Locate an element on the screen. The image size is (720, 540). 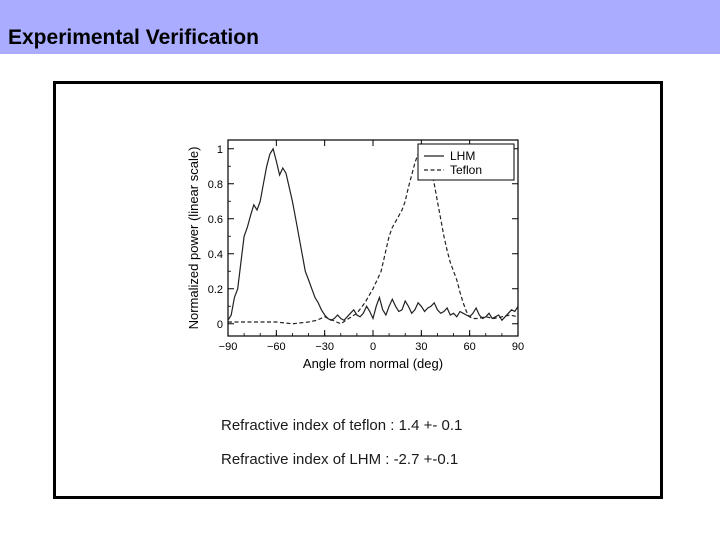
x-tick-label: 90 is located at coordinates (518, 347).